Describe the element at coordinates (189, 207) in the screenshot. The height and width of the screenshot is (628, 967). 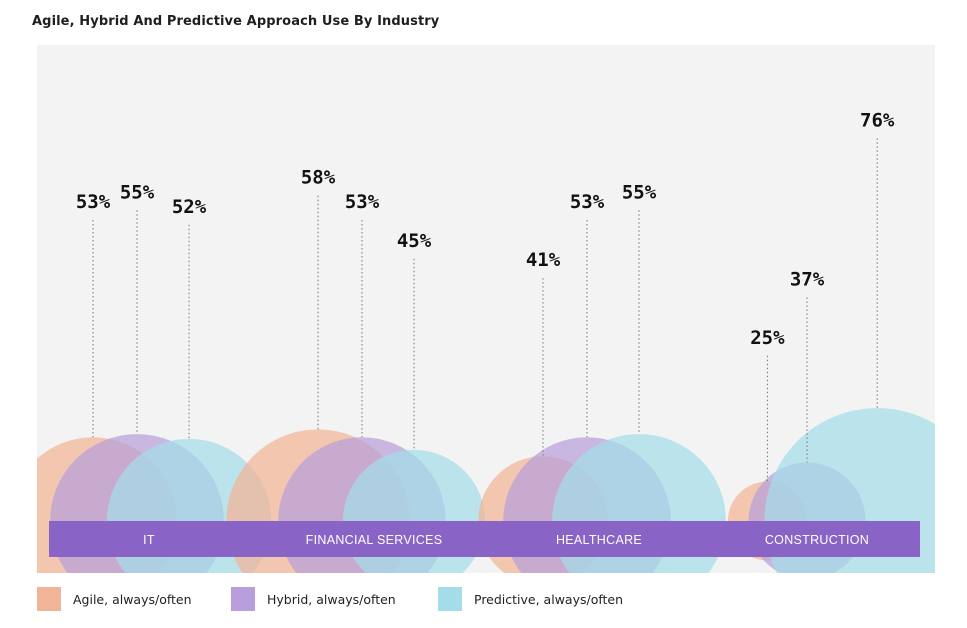
I see `data-label-it-predictive: 52%` at that location.